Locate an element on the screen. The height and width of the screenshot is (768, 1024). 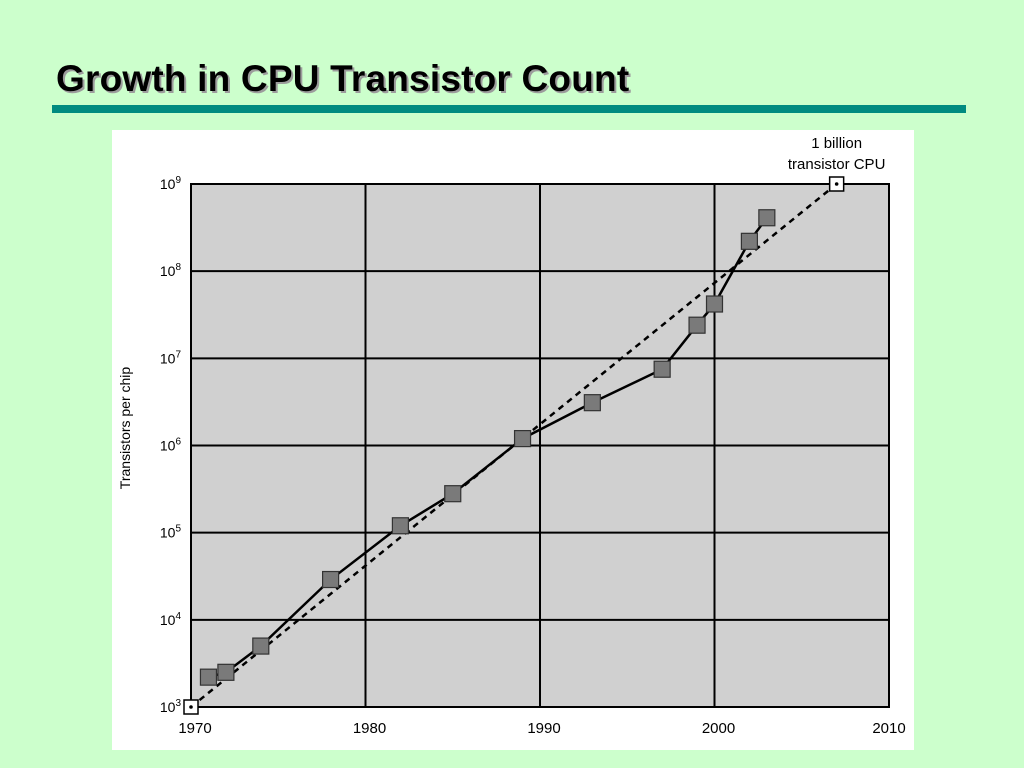
y-tick-label: 108 is located at coordinates (171, 270).